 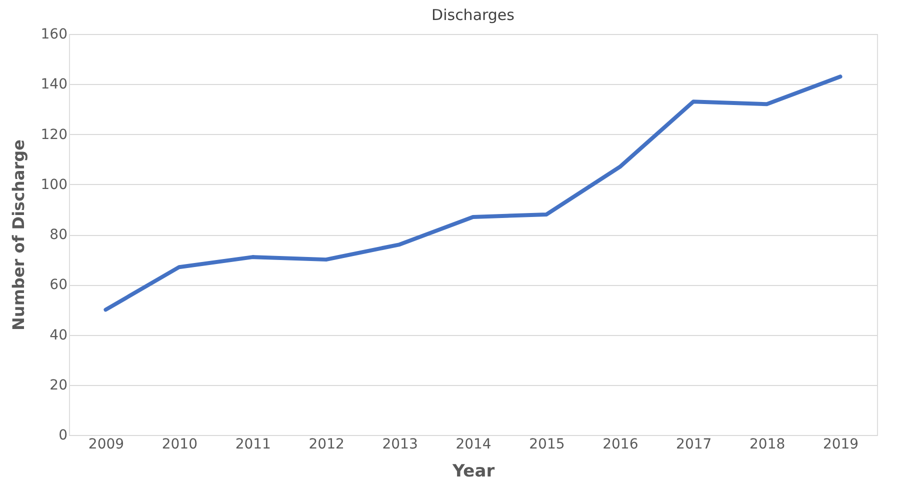 What do you see at coordinates (180, 444) in the screenshot?
I see `x-tick-label: 2010` at bounding box center [180, 444].